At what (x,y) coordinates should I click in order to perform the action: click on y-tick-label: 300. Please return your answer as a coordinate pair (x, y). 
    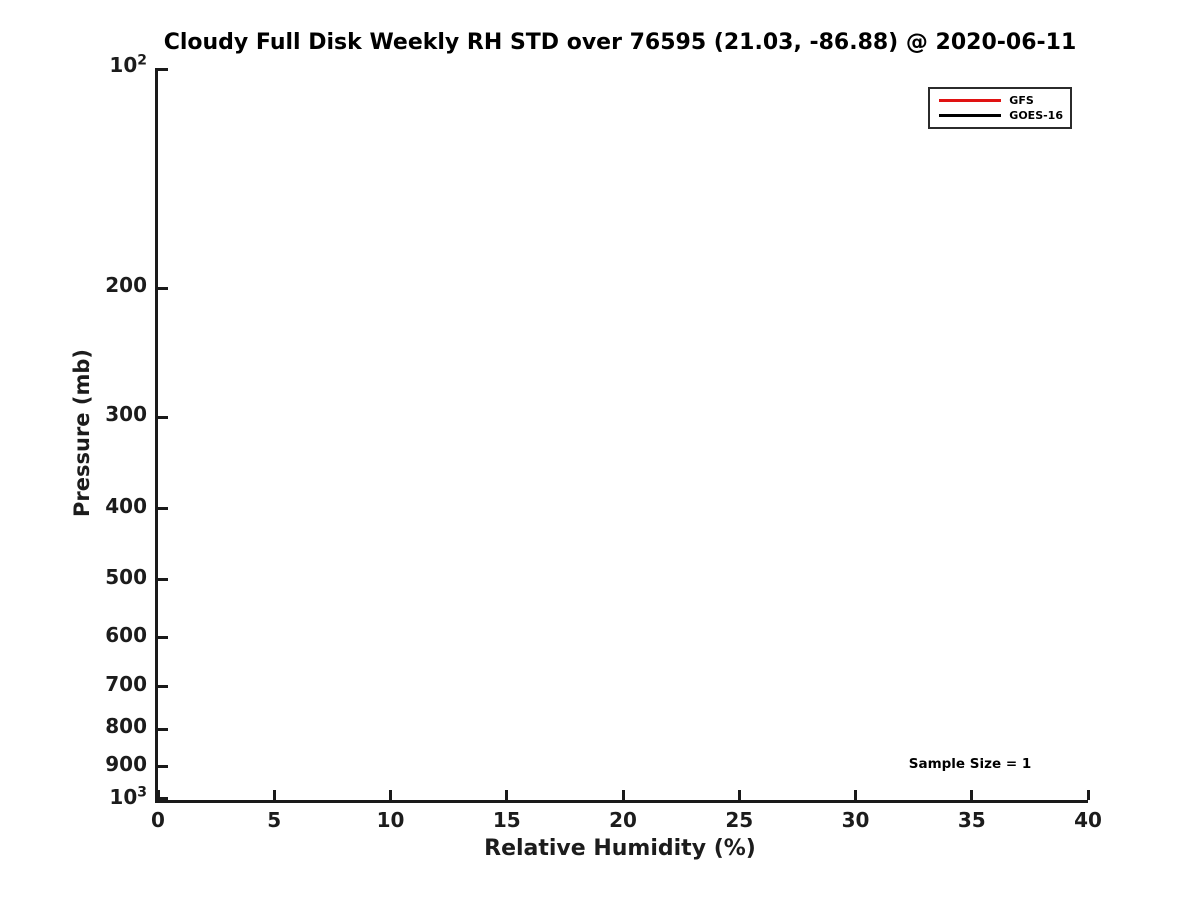
    Looking at the image, I should click on (126, 414).